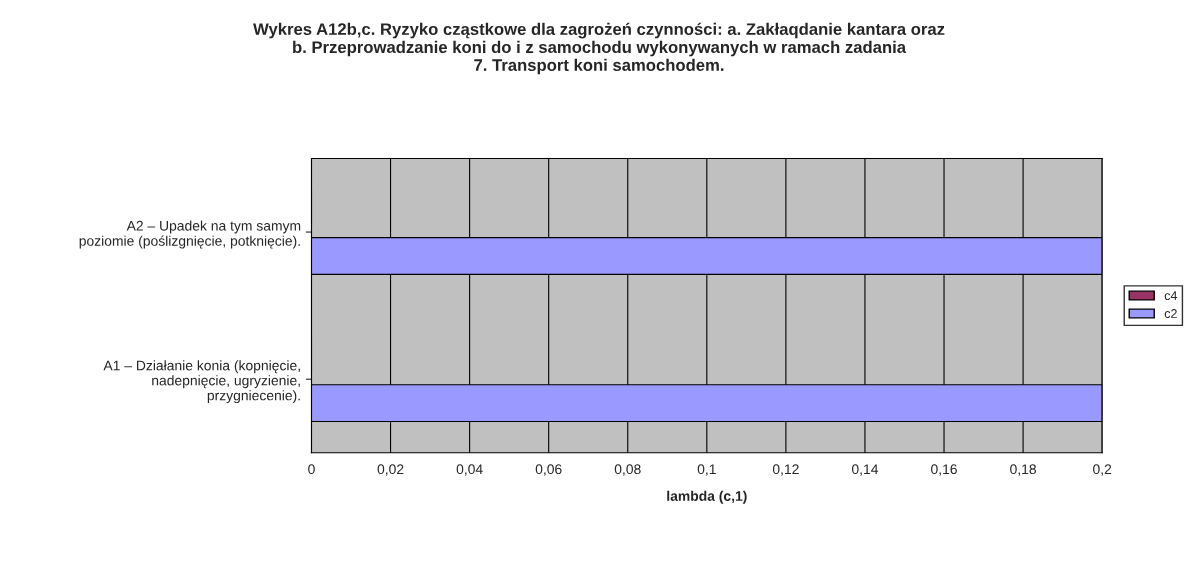 The height and width of the screenshot is (566, 1198). I want to click on x-tick-label: 0,06, so click(548, 470).